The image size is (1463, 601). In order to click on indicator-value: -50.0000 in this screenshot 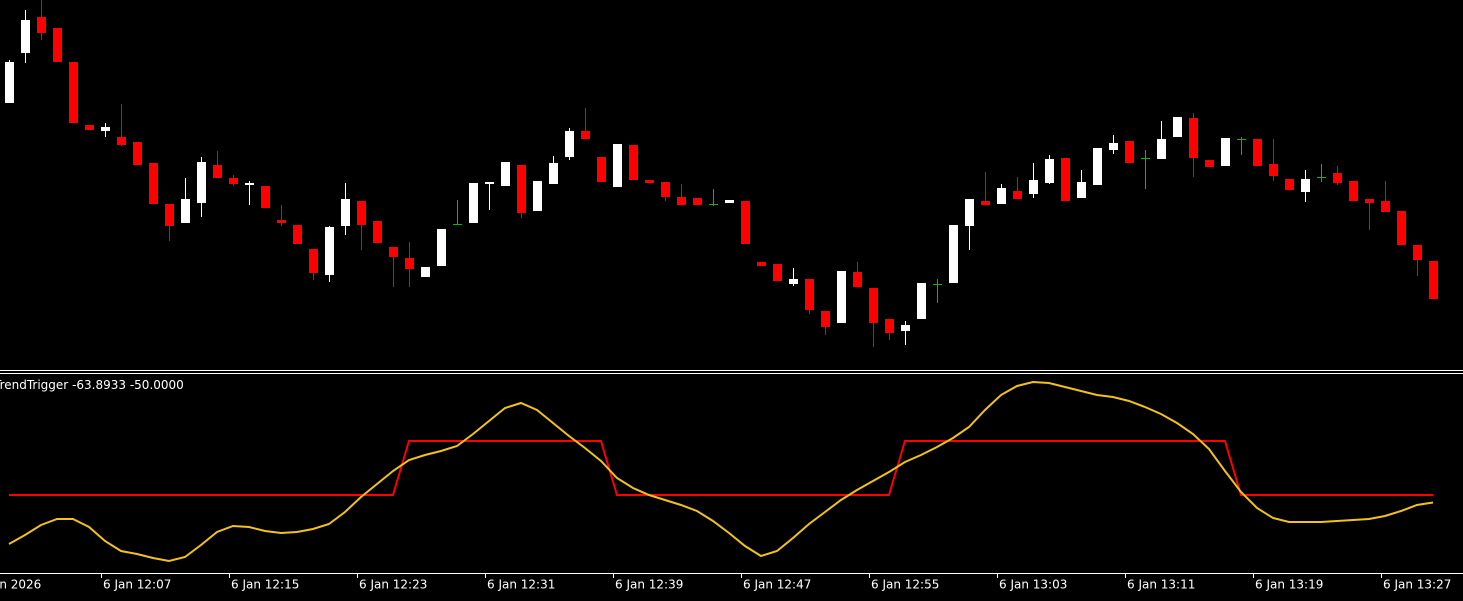, I will do `click(157, 385)`.